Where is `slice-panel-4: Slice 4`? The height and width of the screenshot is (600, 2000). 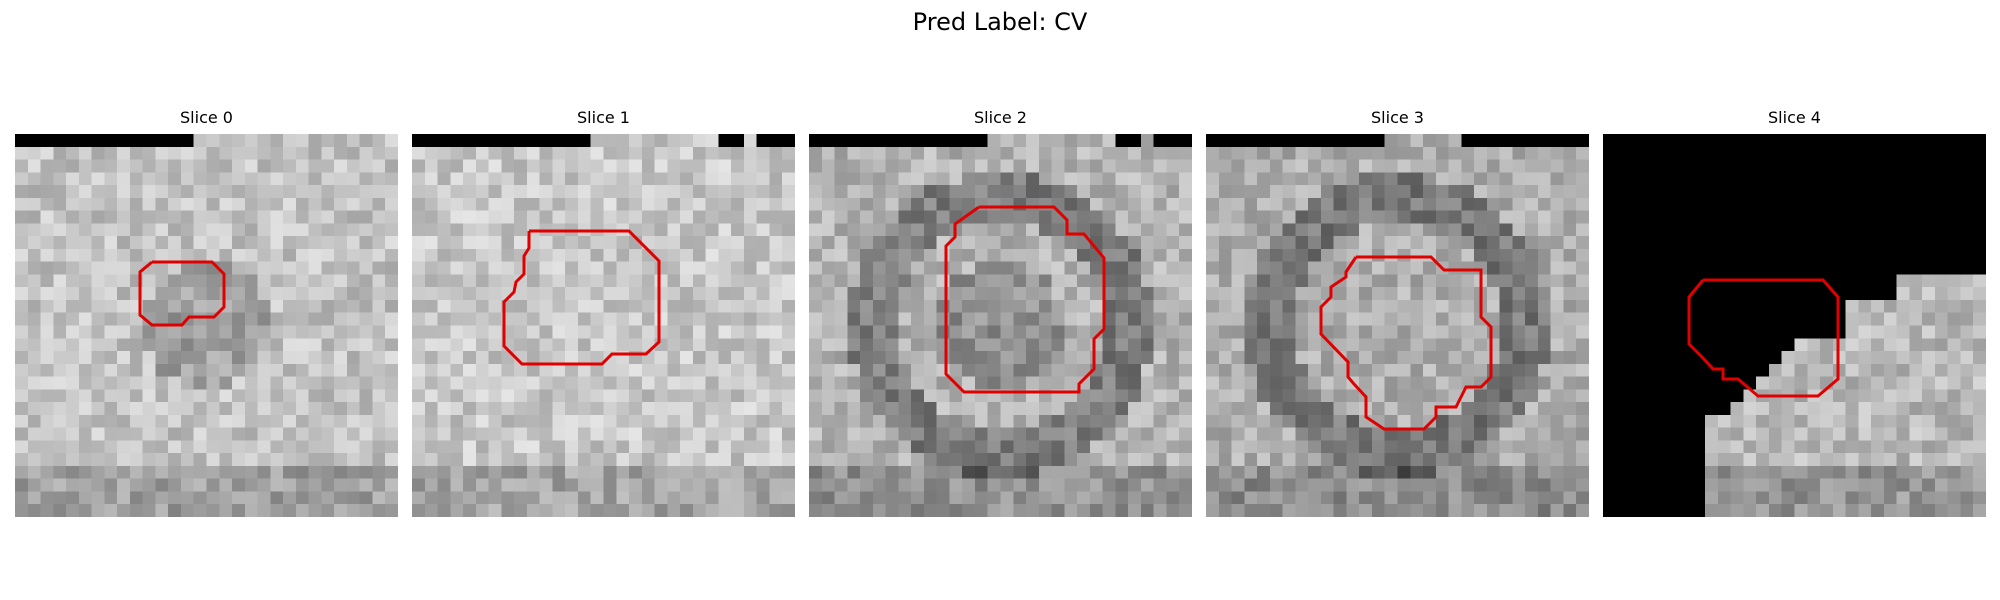 slice-panel-4: Slice 4 is located at coordinates (1794, 313).